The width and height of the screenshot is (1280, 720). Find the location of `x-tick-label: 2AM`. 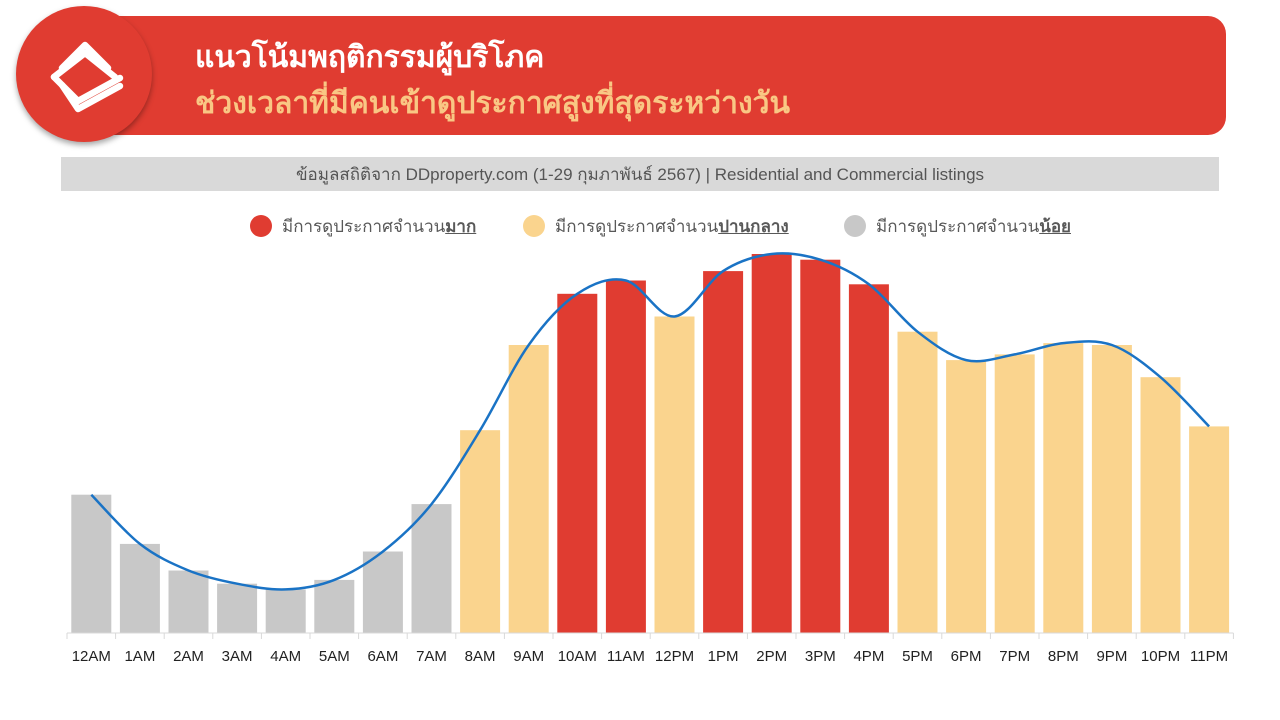

x-tick-label: 2AM is located at coordinates (188, 656).